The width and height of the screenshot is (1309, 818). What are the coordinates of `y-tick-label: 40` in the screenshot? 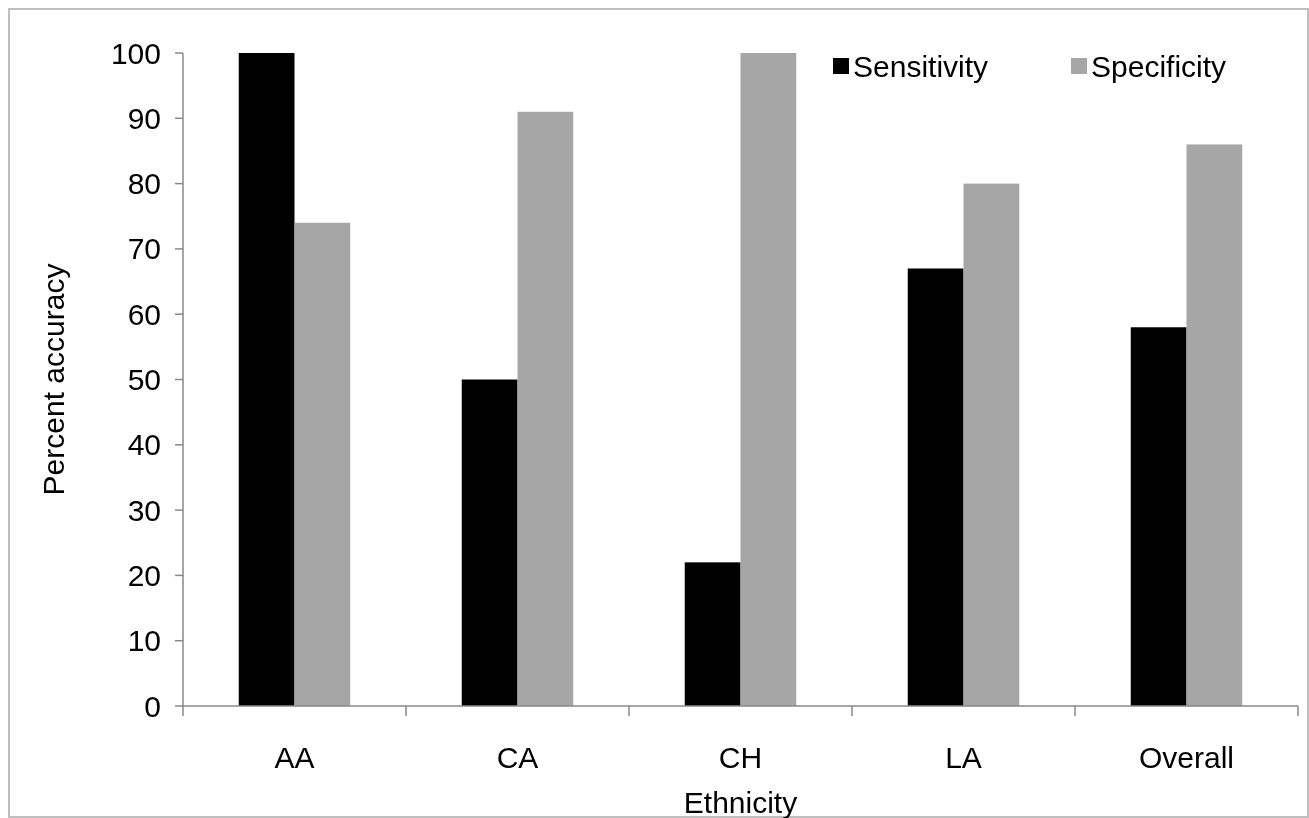 It's located at (144, 445).